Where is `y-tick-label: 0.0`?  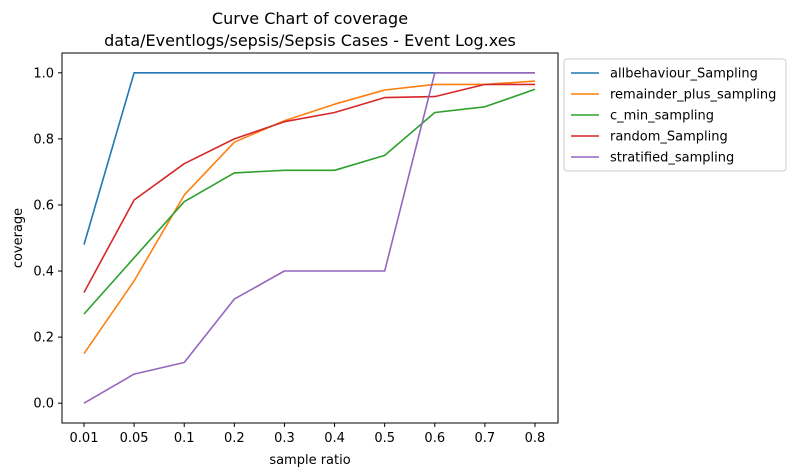 y-tick-label: 0.0 is located at coordinates (43, 404).